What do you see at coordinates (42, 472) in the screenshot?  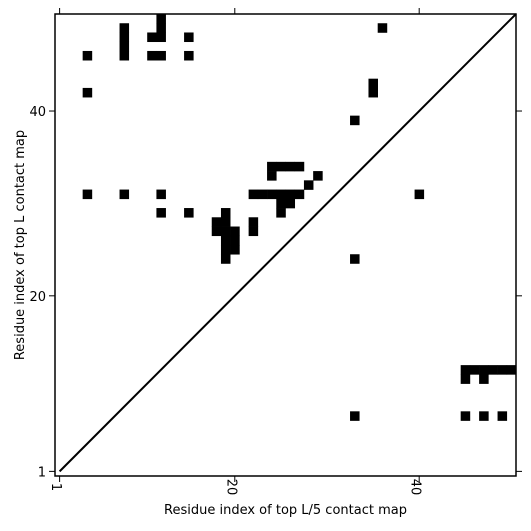 I see `y-tick-label: 1` at bounding box center [42, 472].